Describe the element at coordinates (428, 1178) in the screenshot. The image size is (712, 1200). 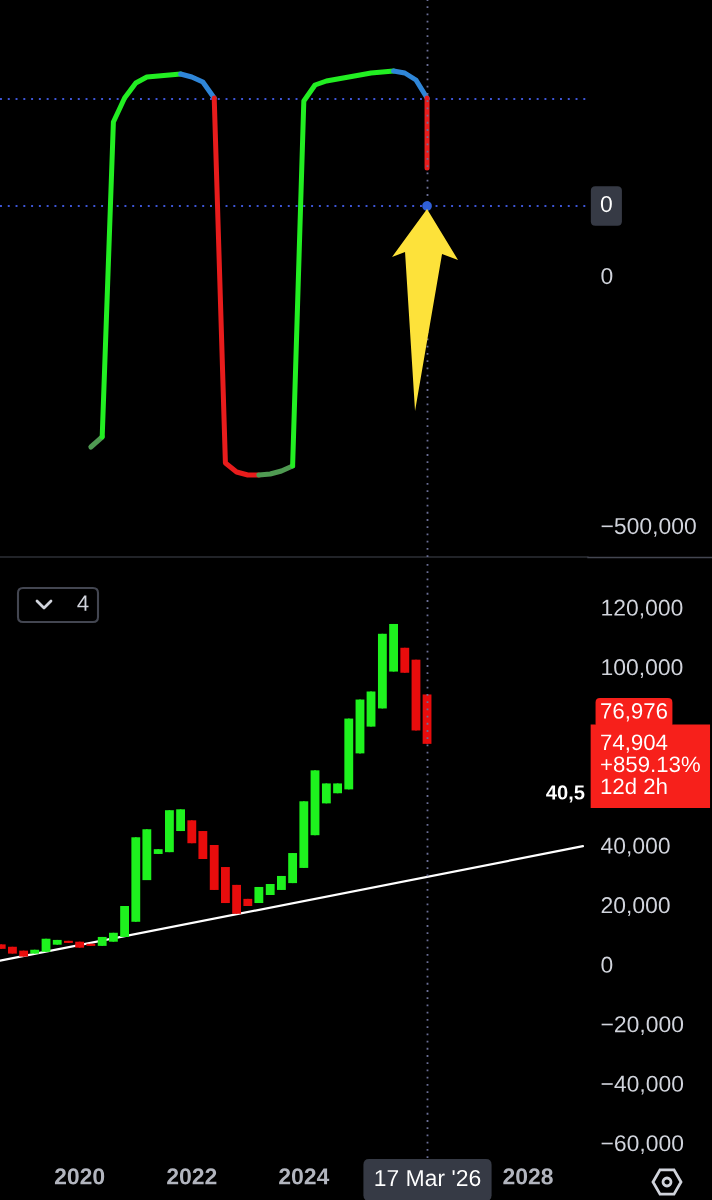
I see `ref-line-label: 17 Mar '26` at that location.